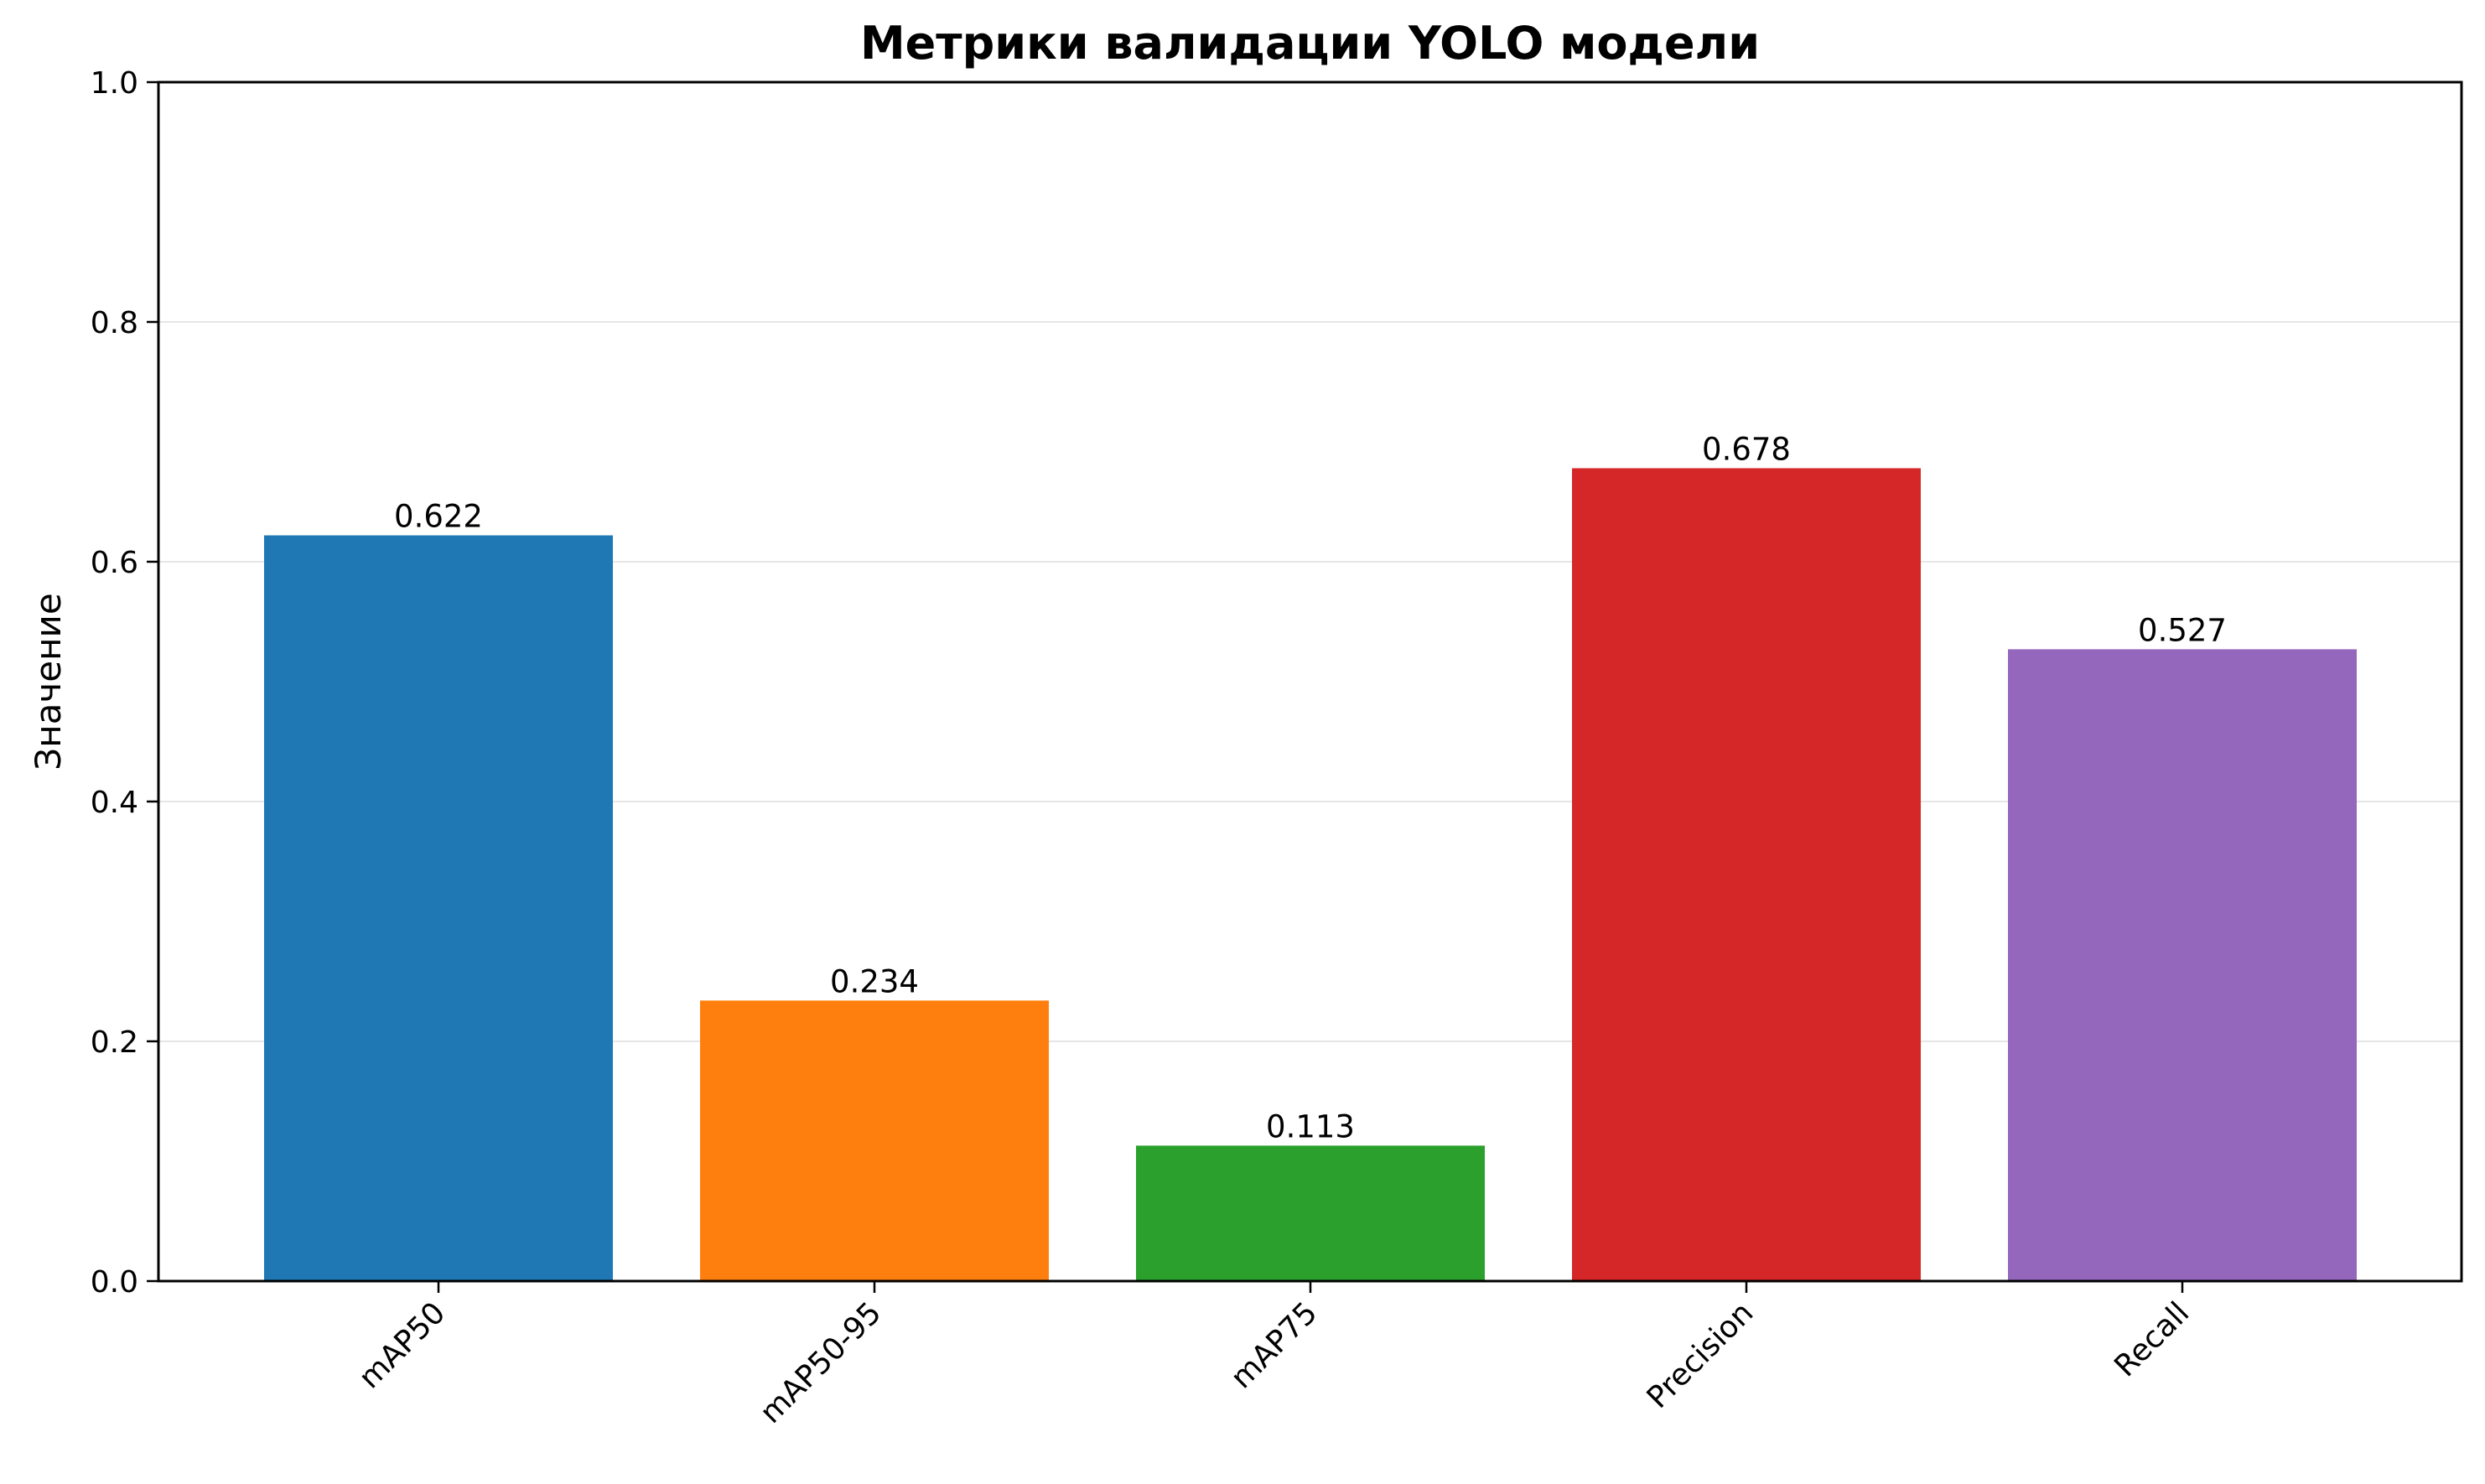 The width and height of the screenshot is (2485, 1484). What do you see at coordinates (114, 83) in the screenshot?
I see `y-tick-label: 1.0` at bounding box center [114, 83].